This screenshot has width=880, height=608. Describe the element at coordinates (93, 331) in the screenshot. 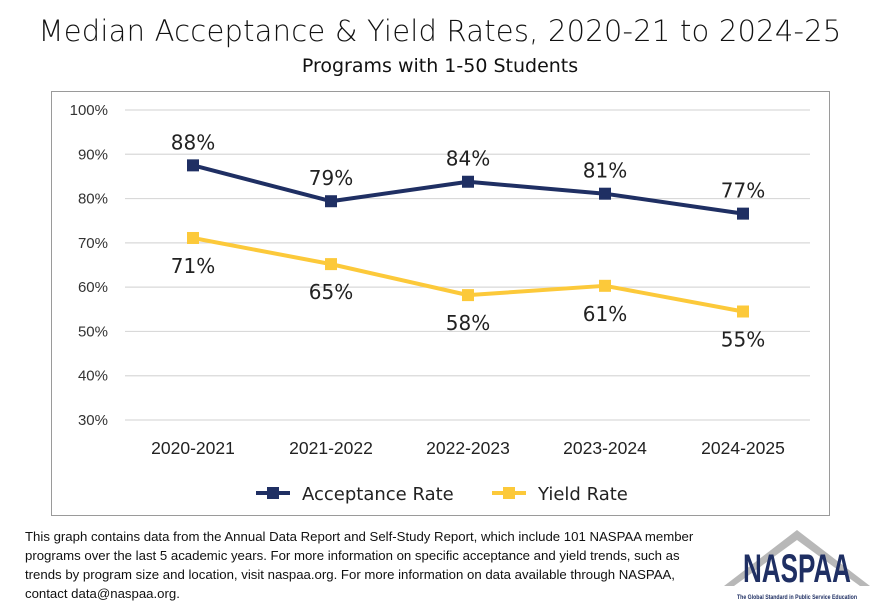

I see `y-tick-label: 50%` at that location.